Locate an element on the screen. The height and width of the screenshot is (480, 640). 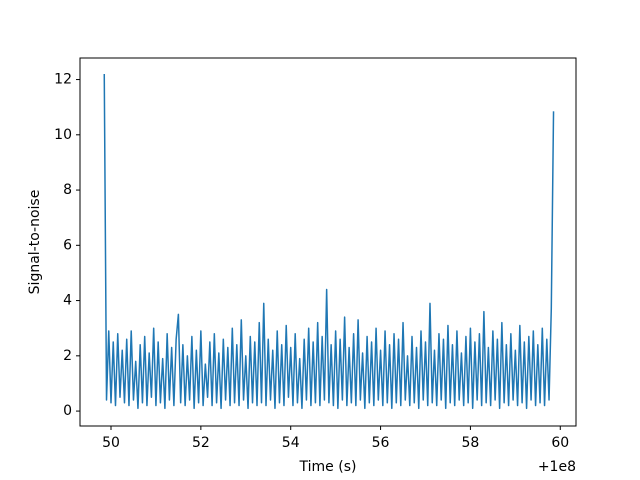
y-axis-label: Signal-to-noise is located at coordinates (35, 242).